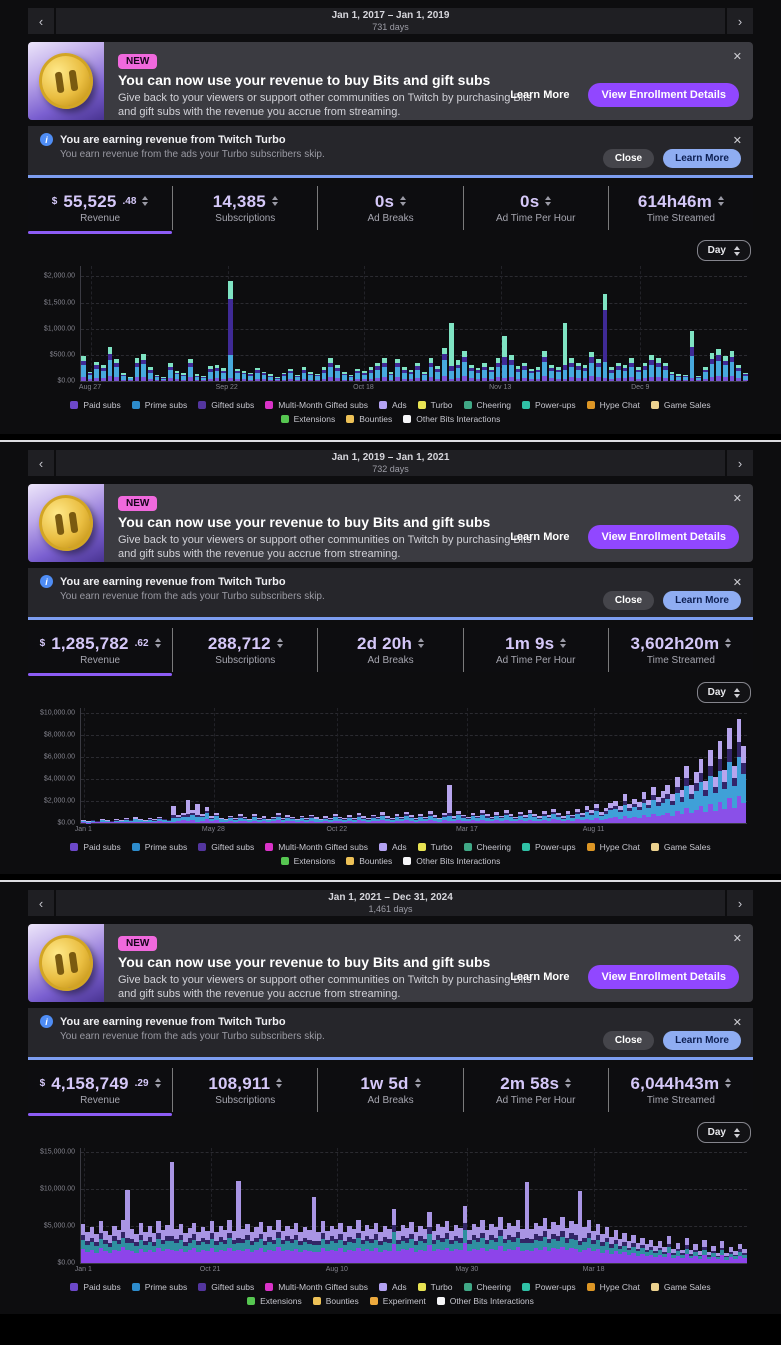 This screenshot has height=1345, width=781. Describe the element at coordinates (487, 1287) in the screenshot. I see `legend-item-cheering: Cheering` at that location.